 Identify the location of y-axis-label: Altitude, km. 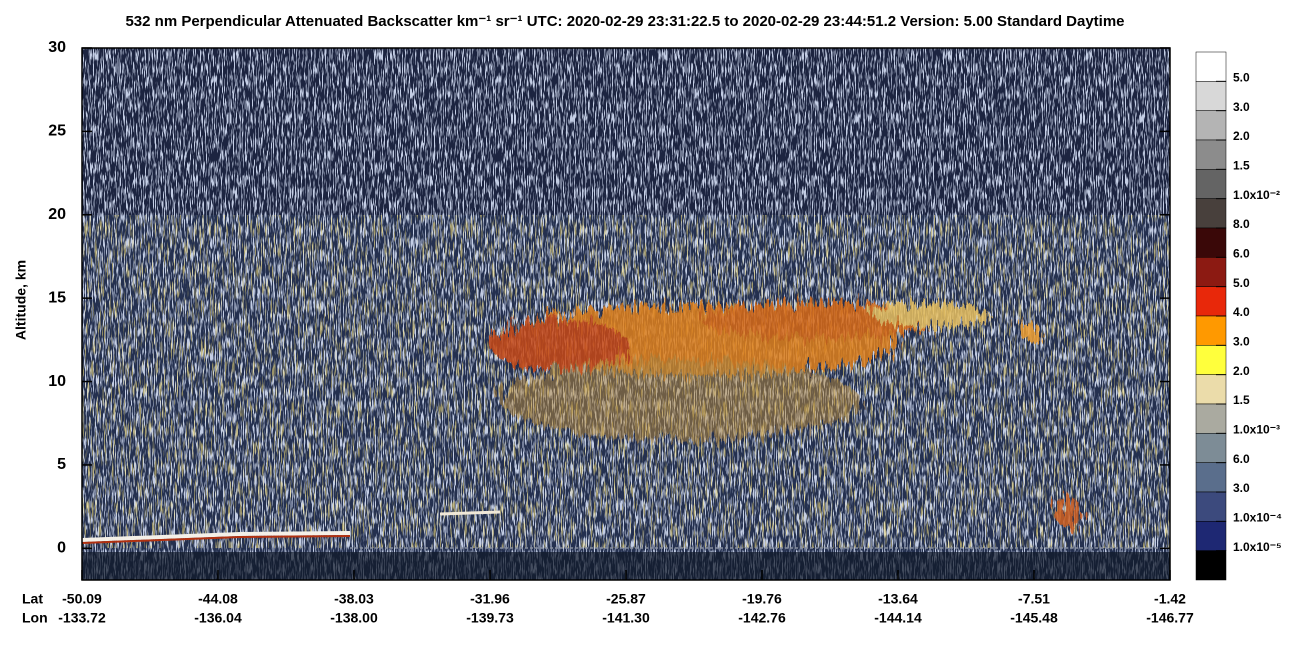
(21, 300).